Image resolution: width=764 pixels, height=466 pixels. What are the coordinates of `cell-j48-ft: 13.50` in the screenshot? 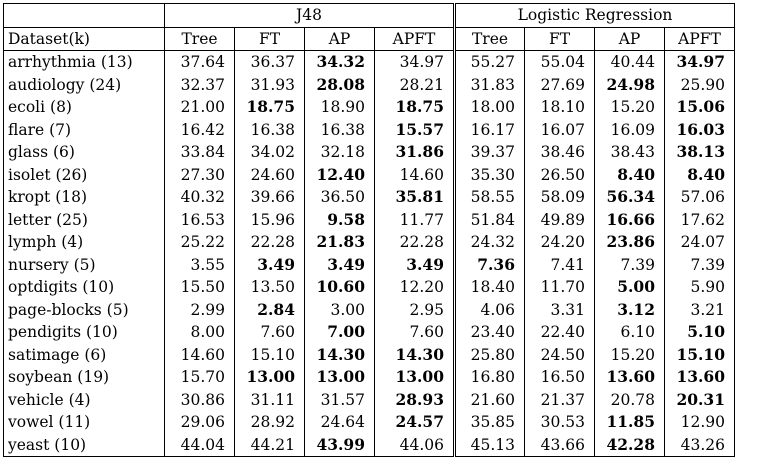 It's located at (269, 287).